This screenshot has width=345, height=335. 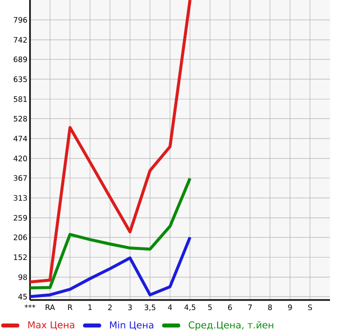 What do you see at coordinates (231, 325) in the screenshot?
I see `legend-label: Сред.Цена, т.йен` at bounding box center [231, 325].